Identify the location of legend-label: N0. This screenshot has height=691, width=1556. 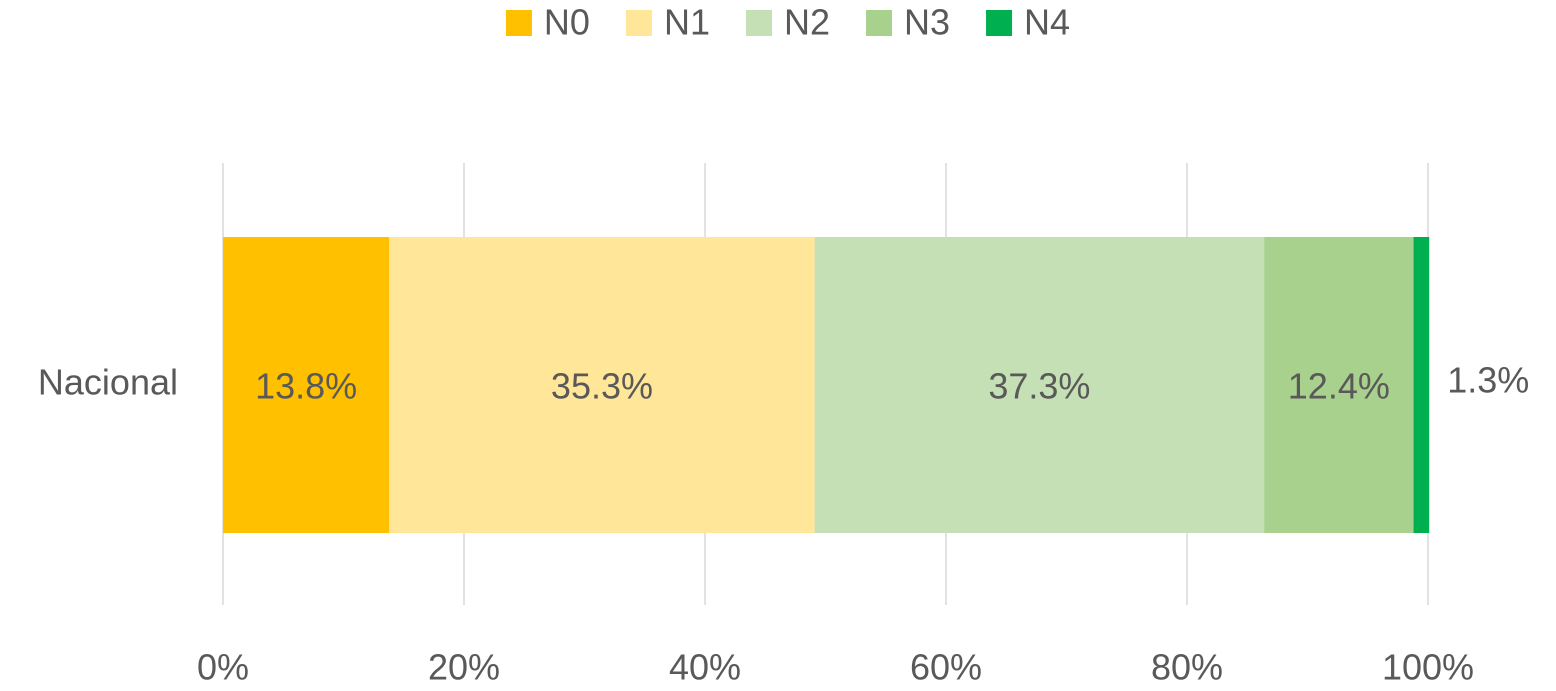
(567, 22).